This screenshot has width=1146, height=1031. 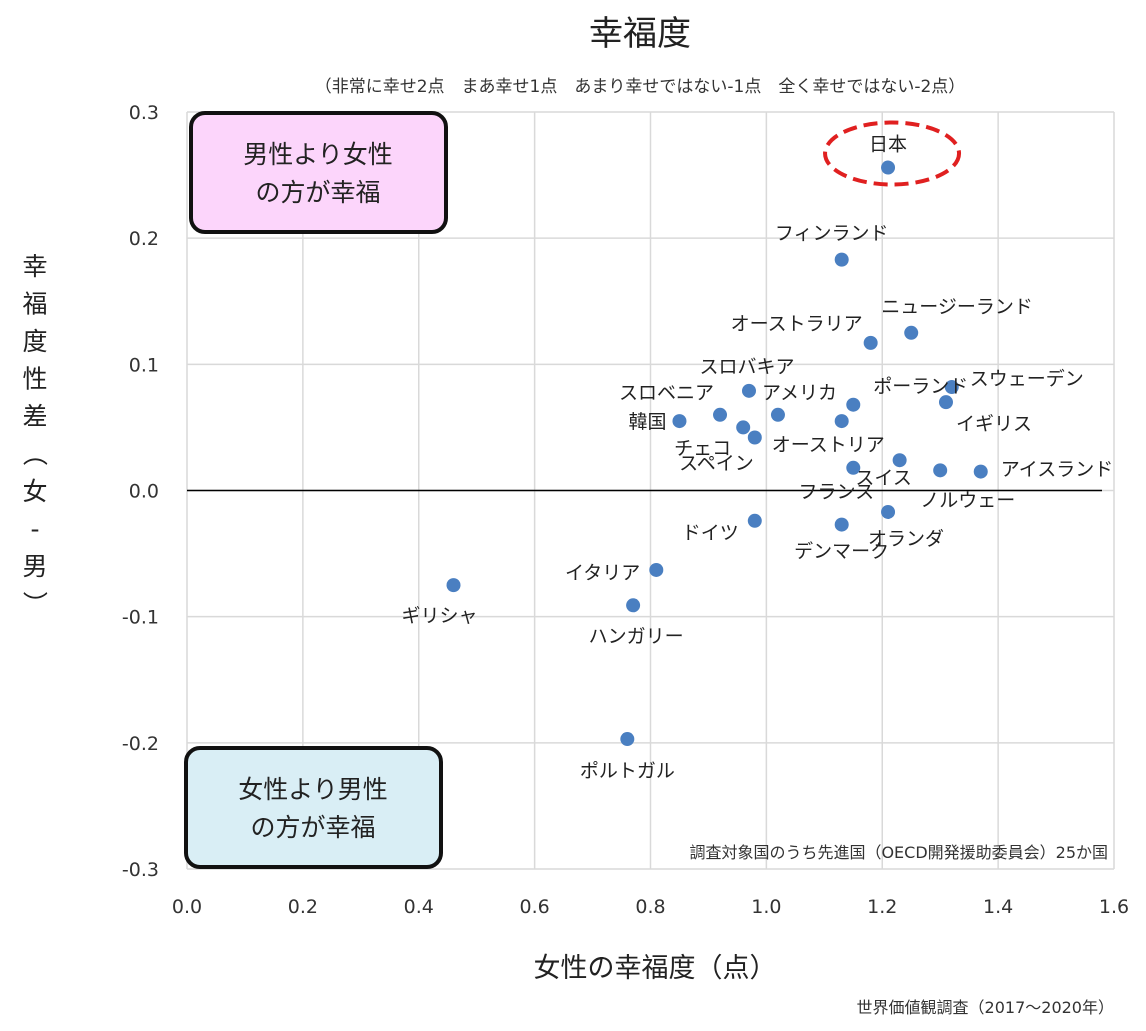 I want to click on y-axis-label-char: 幸, so click(x=34, y=266).